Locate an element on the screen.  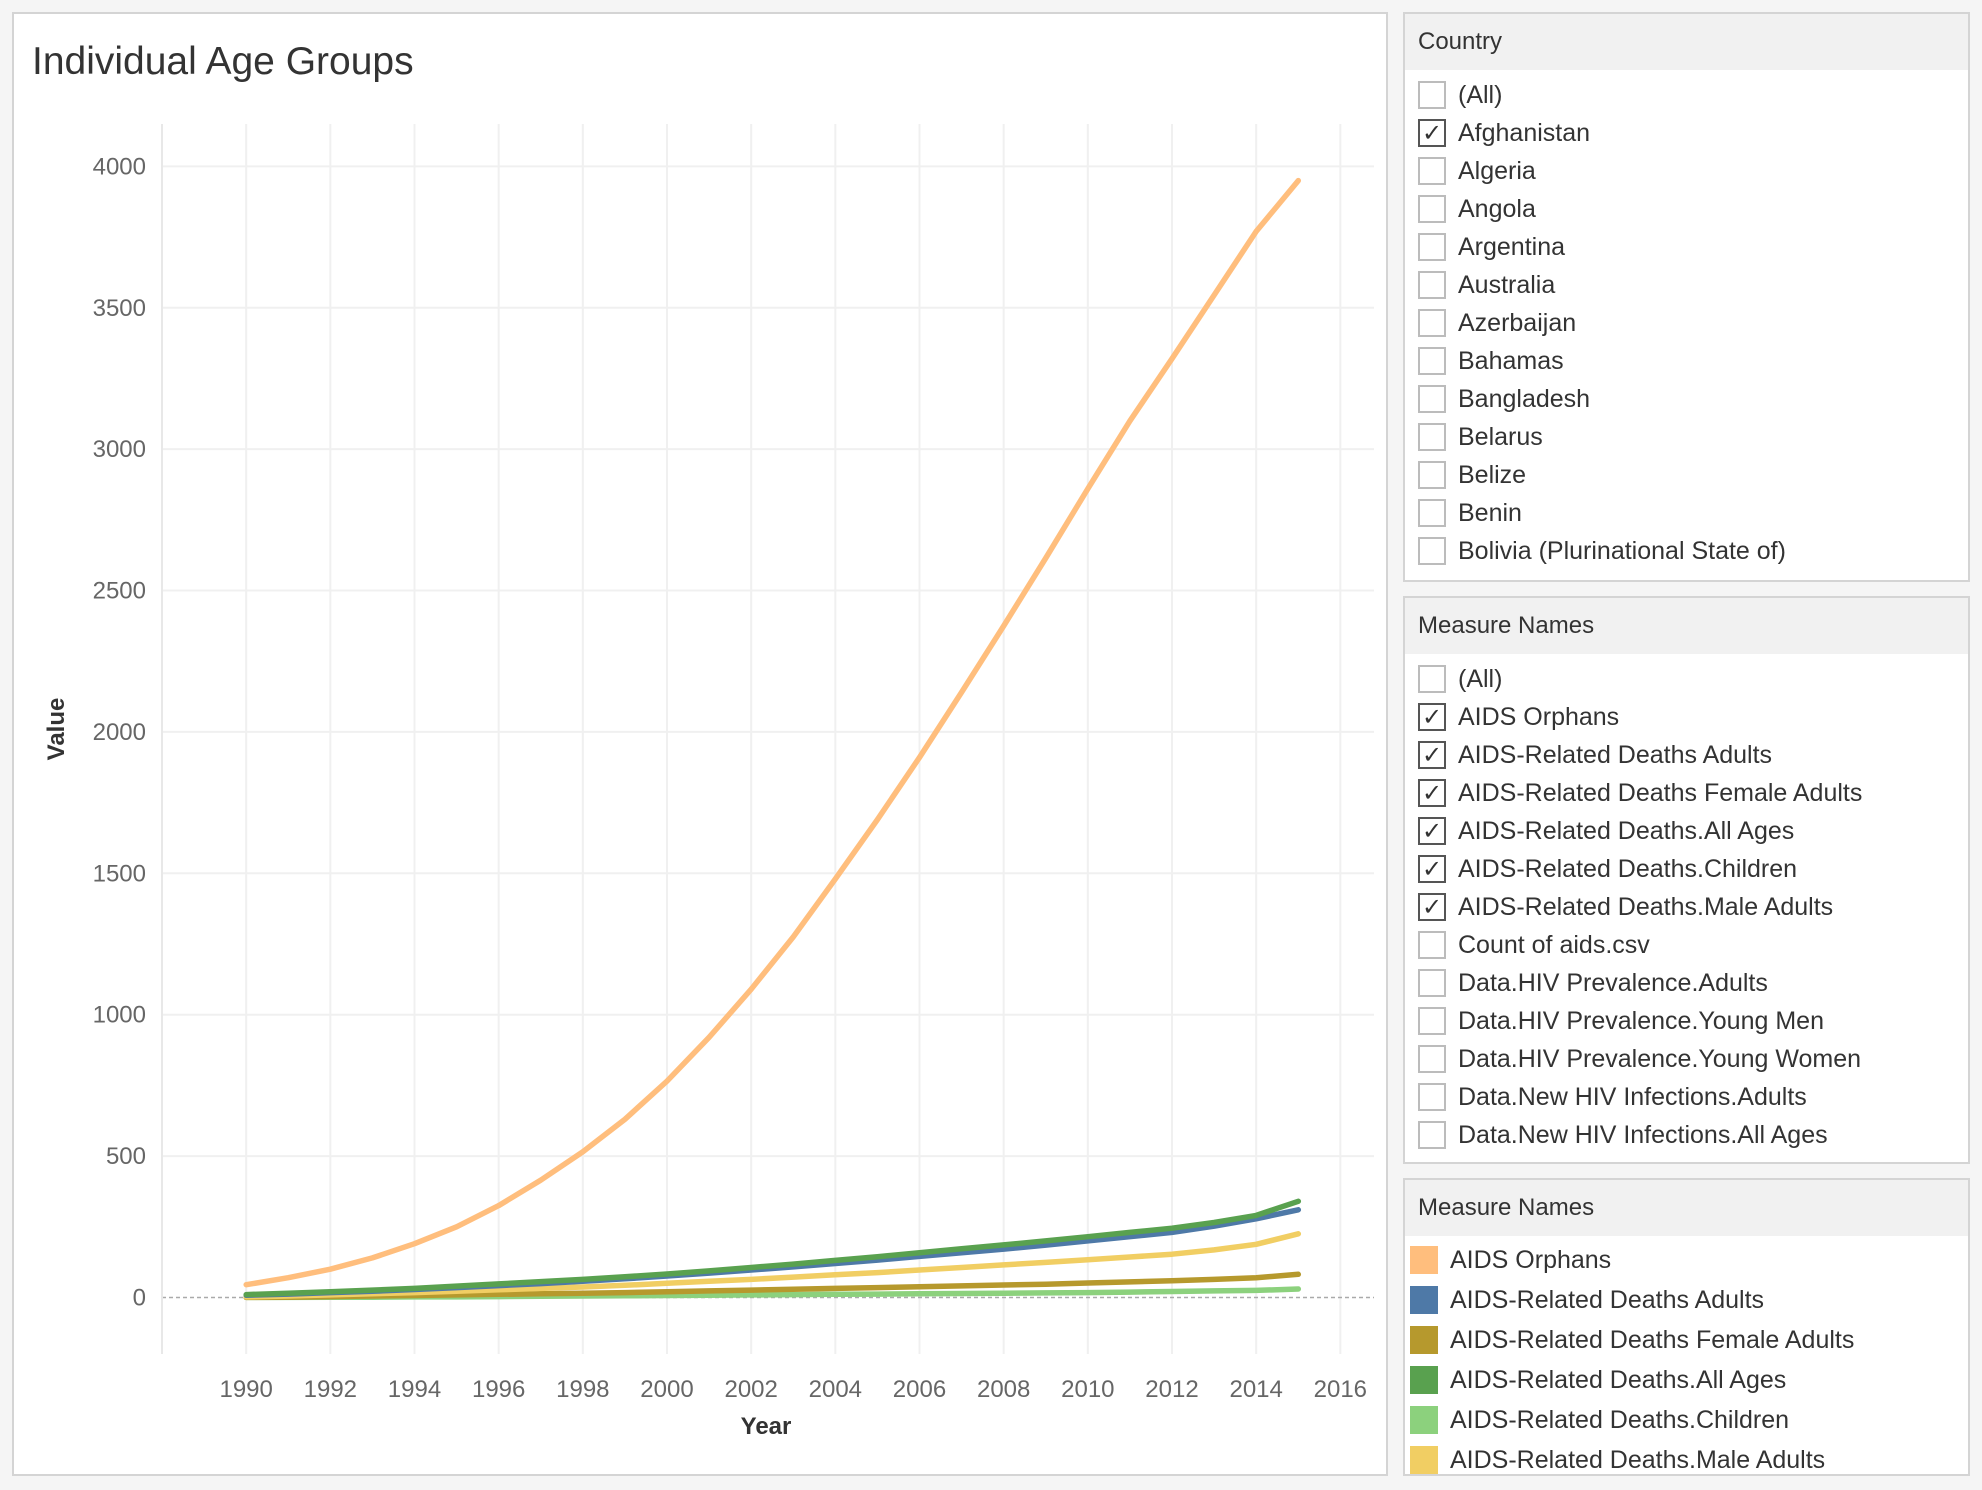
x-tick-label: 2006 is located at coordinates (919, 1389).